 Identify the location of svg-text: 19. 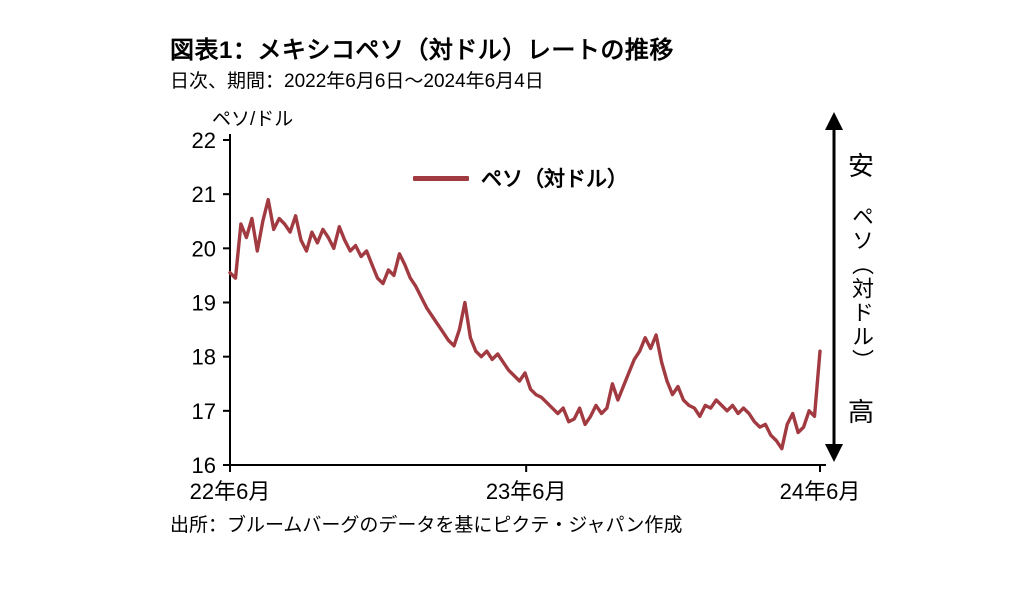
(204, 303).